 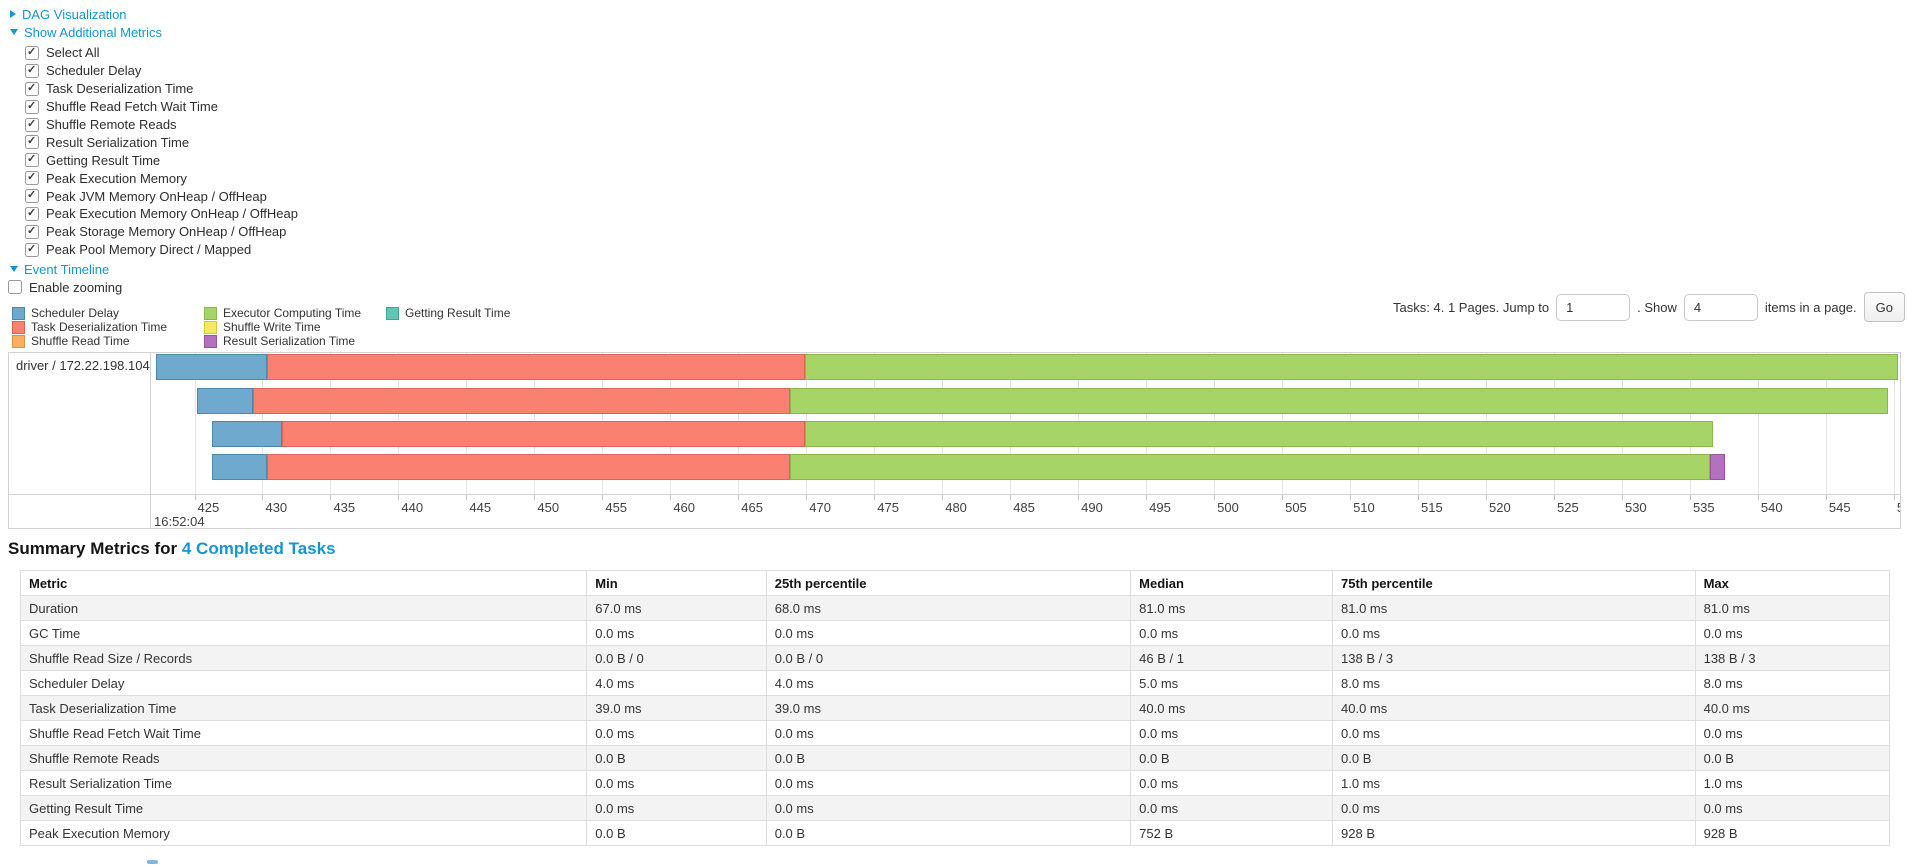 What do you see at coordinates (93, 548) in the screenshot?
I see `summary-heading-prefix: Summary Metrics for` at bounding box center [93, 548].